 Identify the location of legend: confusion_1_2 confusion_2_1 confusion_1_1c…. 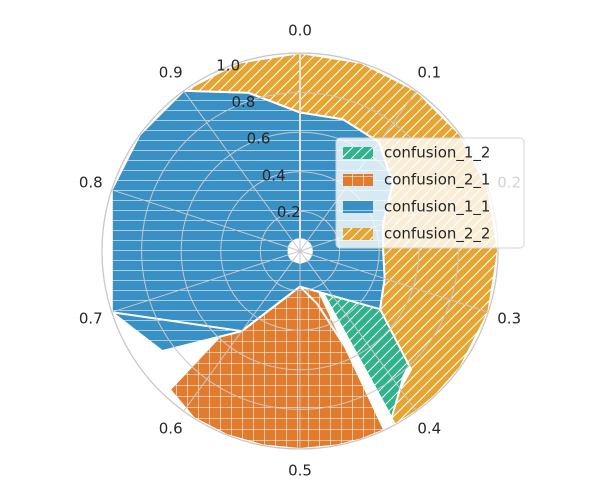
(430, 193).